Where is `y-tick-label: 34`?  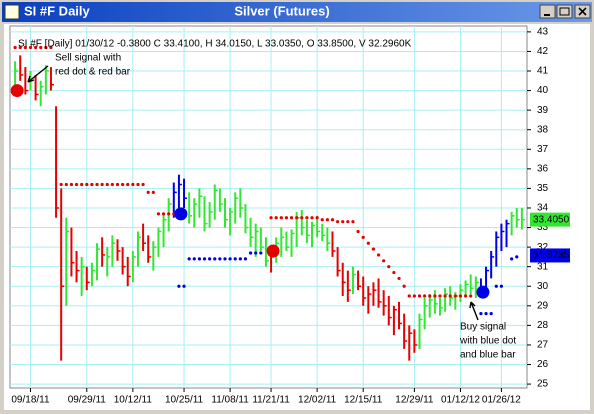 y-tick-label: 34 is located at coordinates (543, 208).